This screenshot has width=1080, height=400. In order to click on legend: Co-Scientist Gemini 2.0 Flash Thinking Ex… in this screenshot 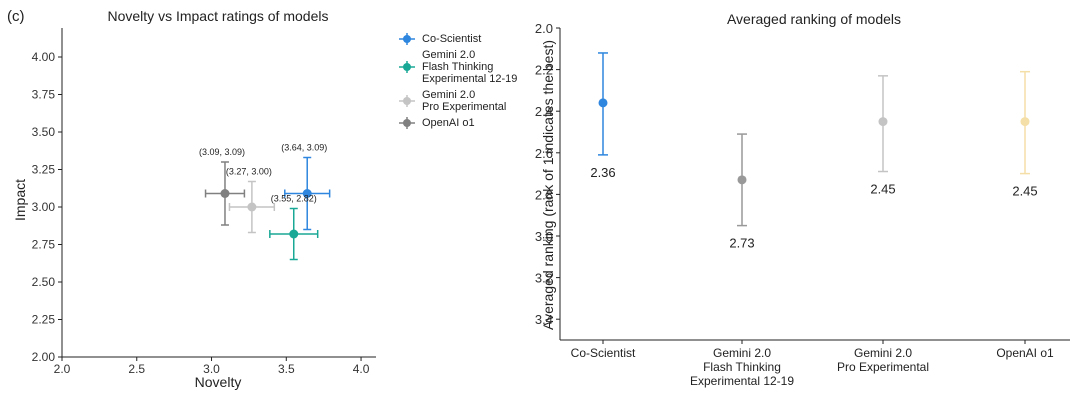, I will do `click(457, 83)`.